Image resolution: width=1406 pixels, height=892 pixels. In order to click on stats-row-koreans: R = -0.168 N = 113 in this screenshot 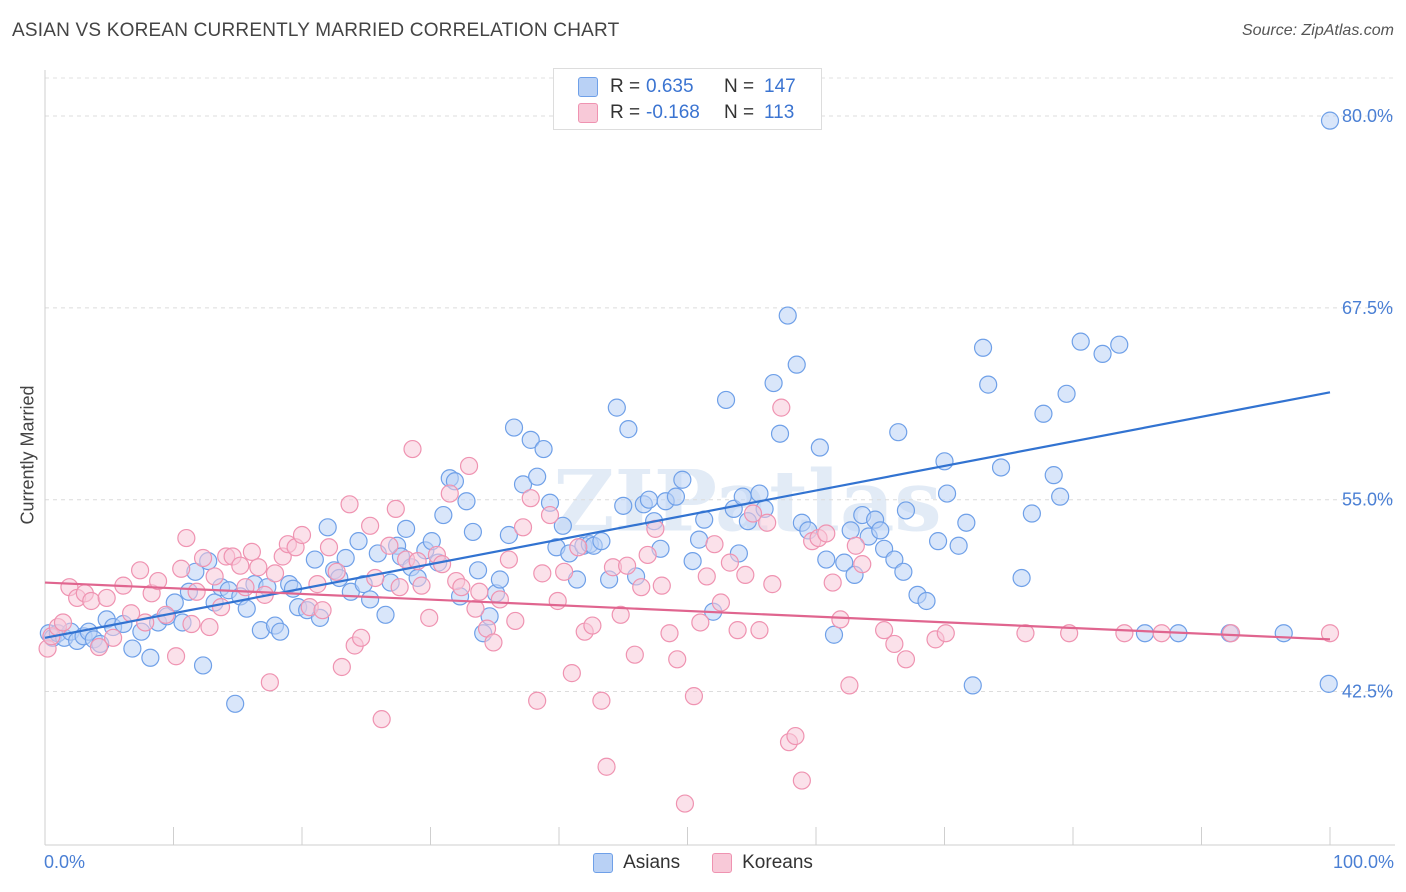, I will do `click(686, 113)`.